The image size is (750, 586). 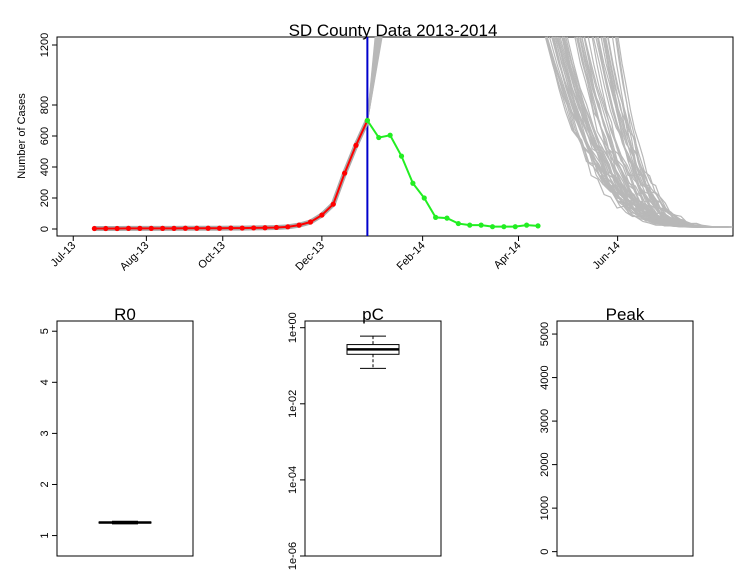 I want to click on main-y-axis-label: Number of Cases, so click(x=22, y=136).